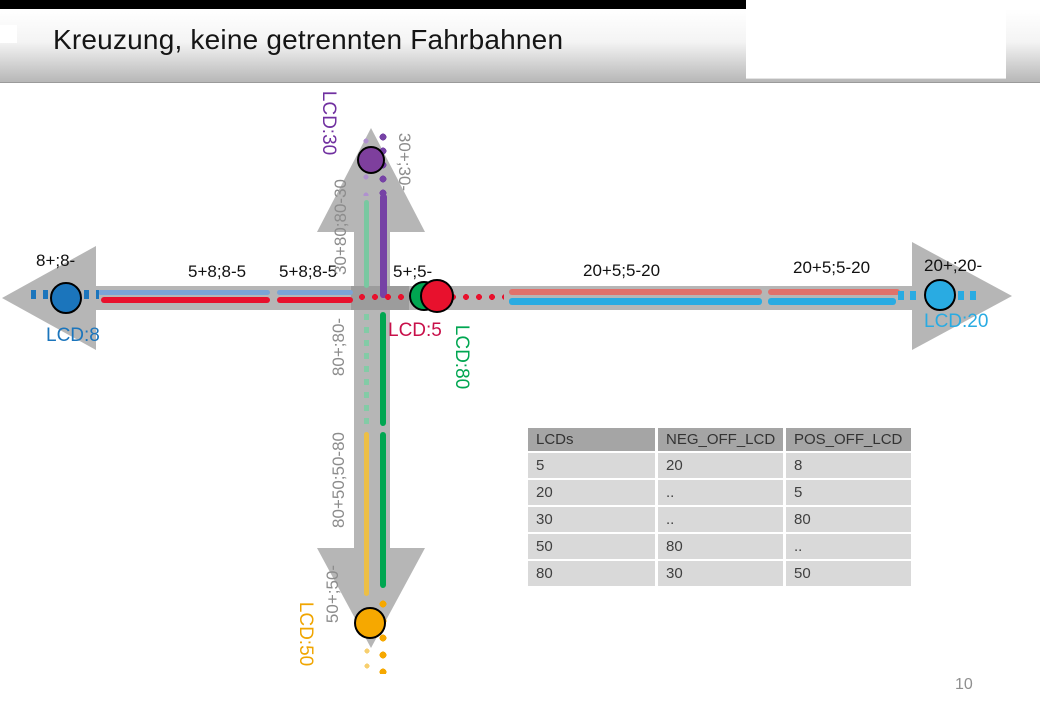 The width and height of the screenshot is (1040, 720). What do you see at coordinates (73, 335) in the screenshot?
I see `lcd-label-west: LCD:8` at bounding box center [73, 335].